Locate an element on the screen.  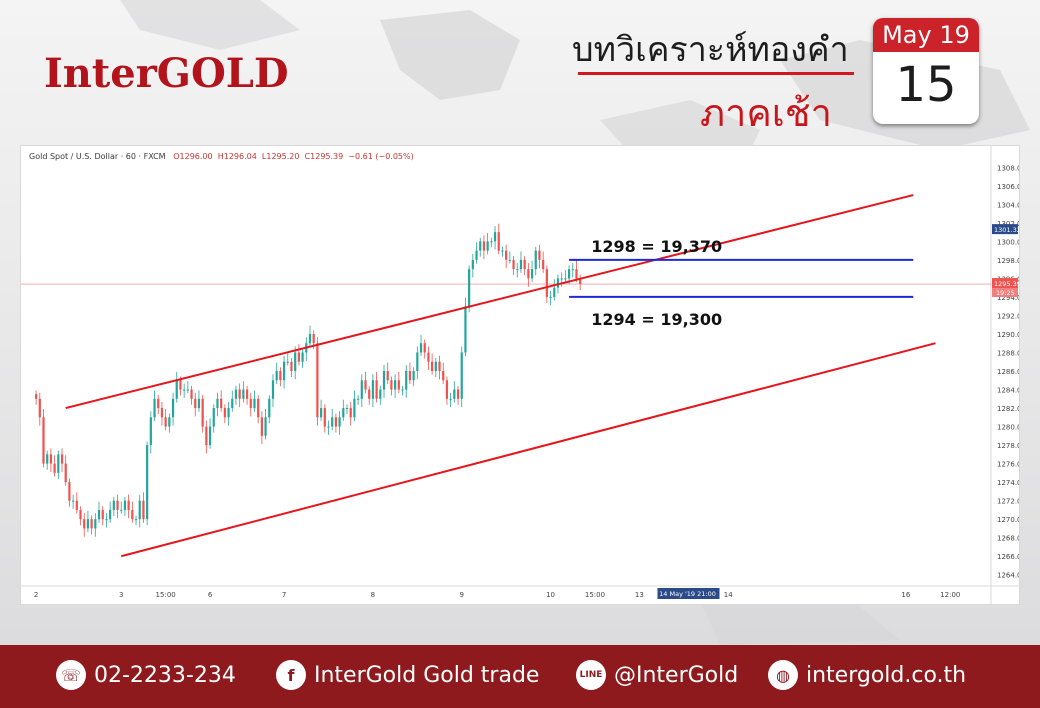
footer-line: LINE @InterGold is located at coordinates (657, 675).